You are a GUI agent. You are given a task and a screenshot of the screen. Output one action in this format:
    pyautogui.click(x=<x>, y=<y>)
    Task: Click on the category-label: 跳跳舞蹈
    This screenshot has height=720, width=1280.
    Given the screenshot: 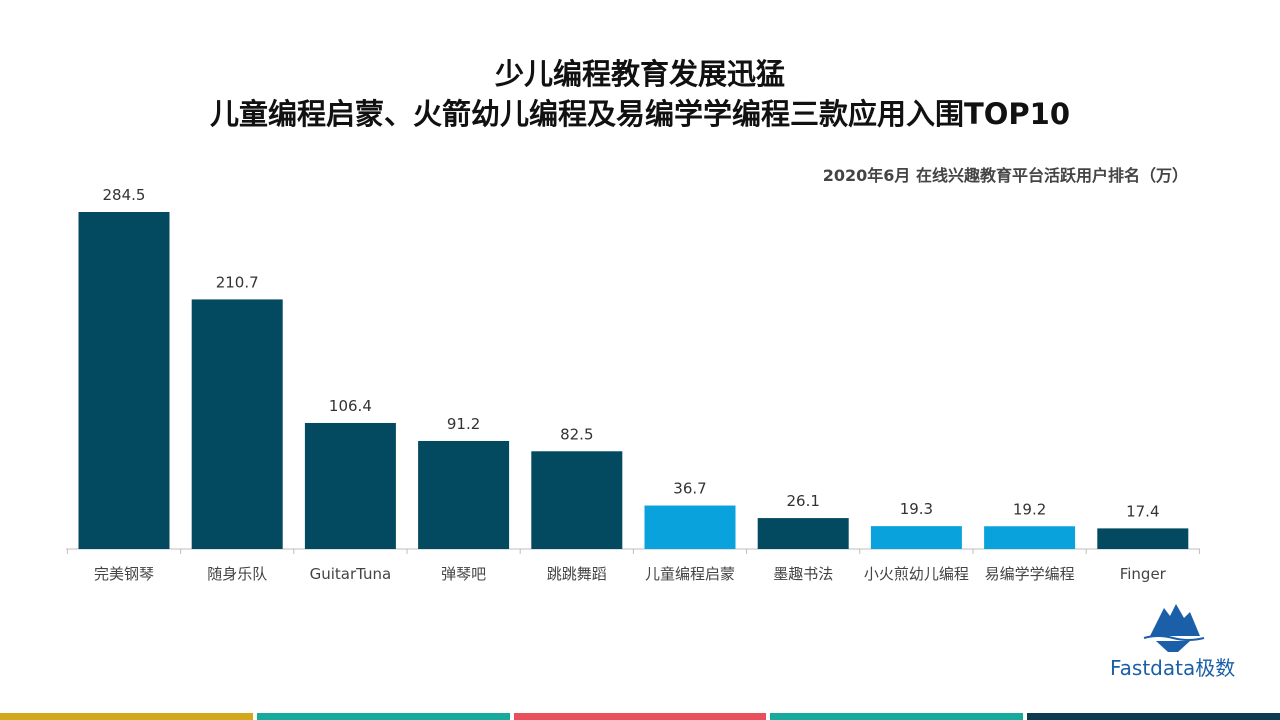 What is the action you would take?
    pyautogui.click(x=577, y=574)
    